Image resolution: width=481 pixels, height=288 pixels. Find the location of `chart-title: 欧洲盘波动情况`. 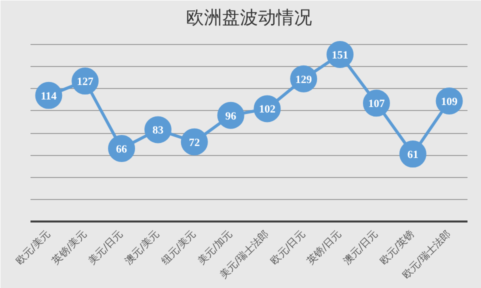

chart-title: 欧洲盘波动情况 is located at coordinates (249, 18).